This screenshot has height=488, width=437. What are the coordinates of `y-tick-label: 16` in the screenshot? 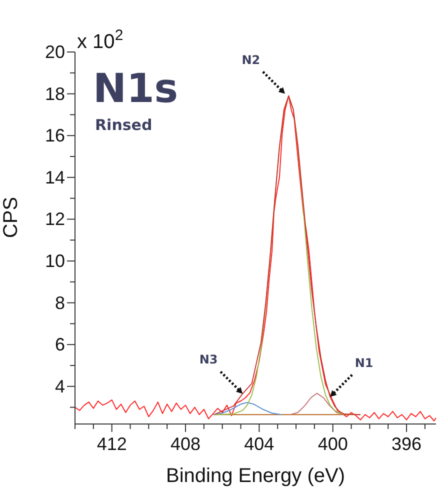 It's located at (54, 136).